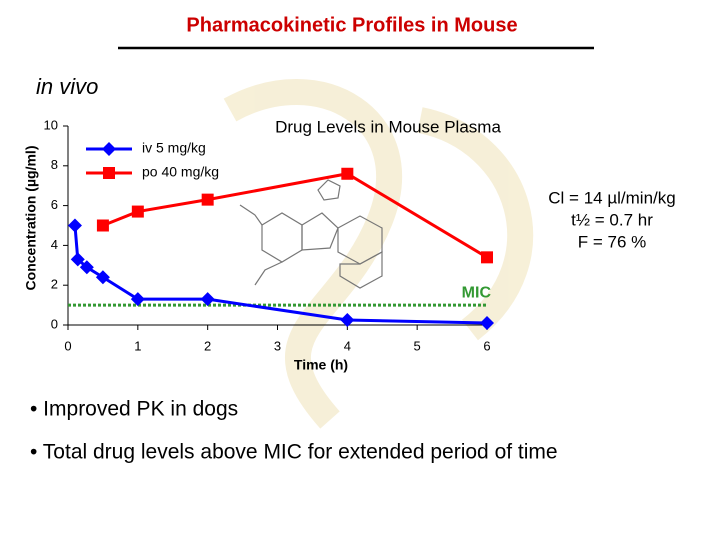 This screenshot has width=720, height=540. What do you see at coordinates (477, 292) in the screenshot?
I see `mic-label: MIC` at bounding box center [477, 292].